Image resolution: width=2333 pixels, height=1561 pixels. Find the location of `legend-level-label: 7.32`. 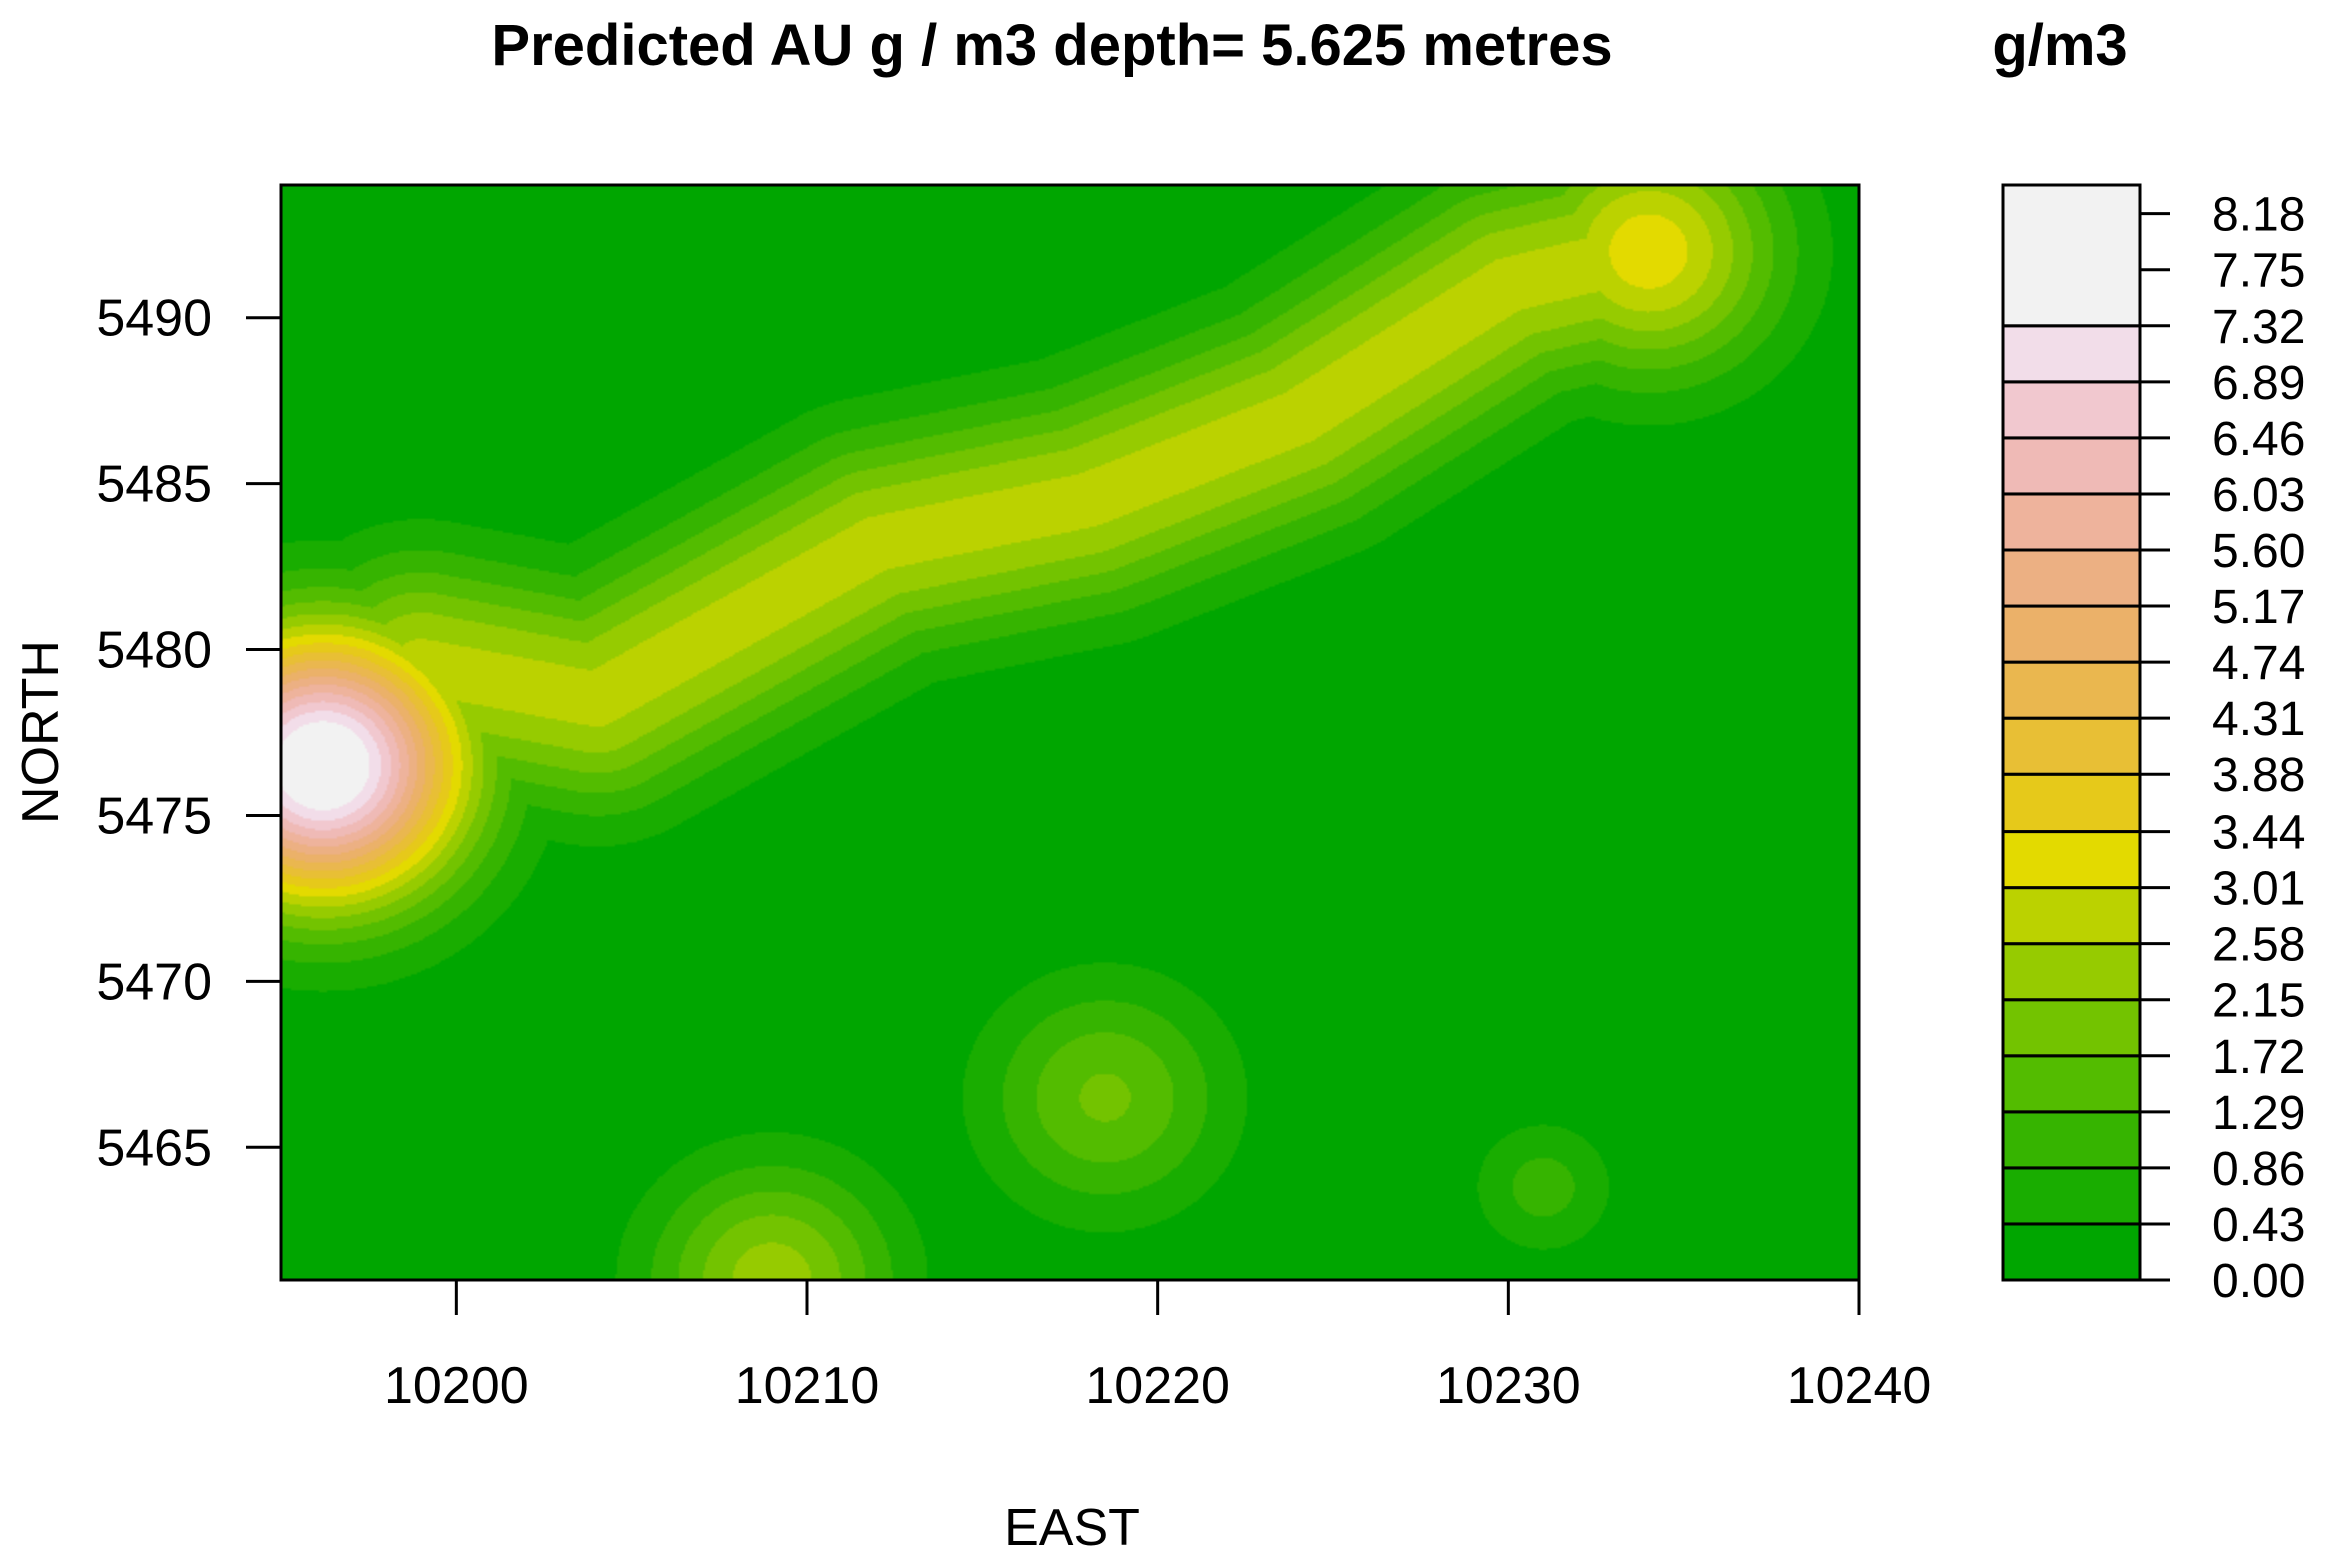

legend-level-label: 7.32 is located at coordinates (2258, 327).